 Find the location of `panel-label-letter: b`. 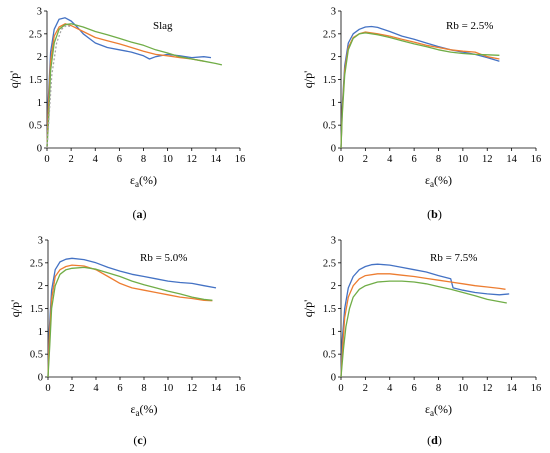

panel-label-letter: b is located at coordinates (434, 214).